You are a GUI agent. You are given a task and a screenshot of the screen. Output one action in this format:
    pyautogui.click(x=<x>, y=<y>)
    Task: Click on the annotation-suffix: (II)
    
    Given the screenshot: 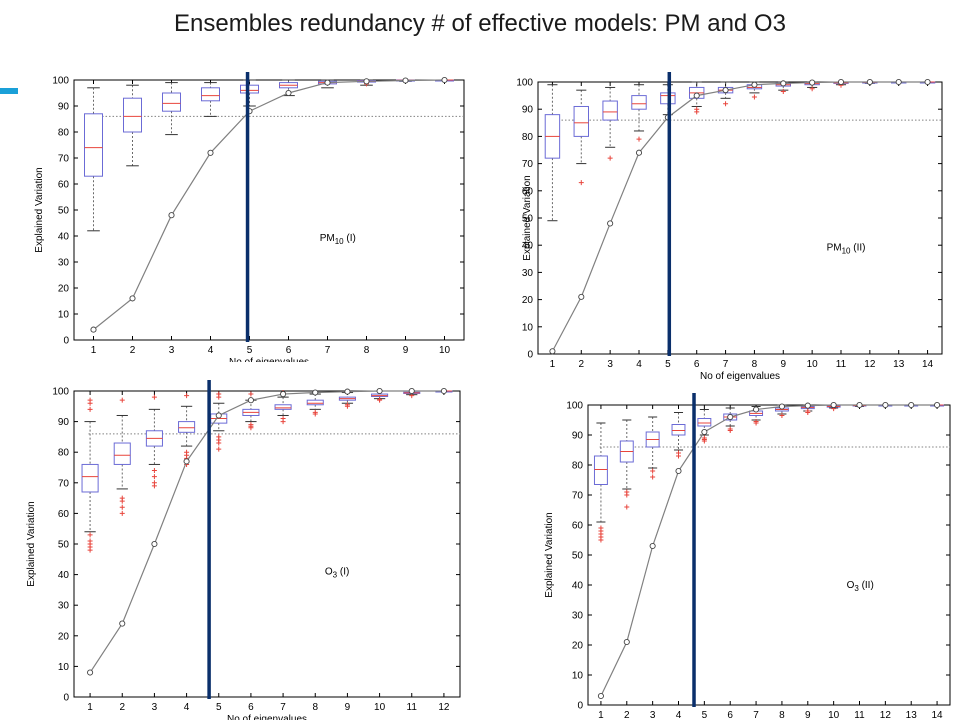 What is the action you would take?
    pyautogui.click(x=857, y=248)
    